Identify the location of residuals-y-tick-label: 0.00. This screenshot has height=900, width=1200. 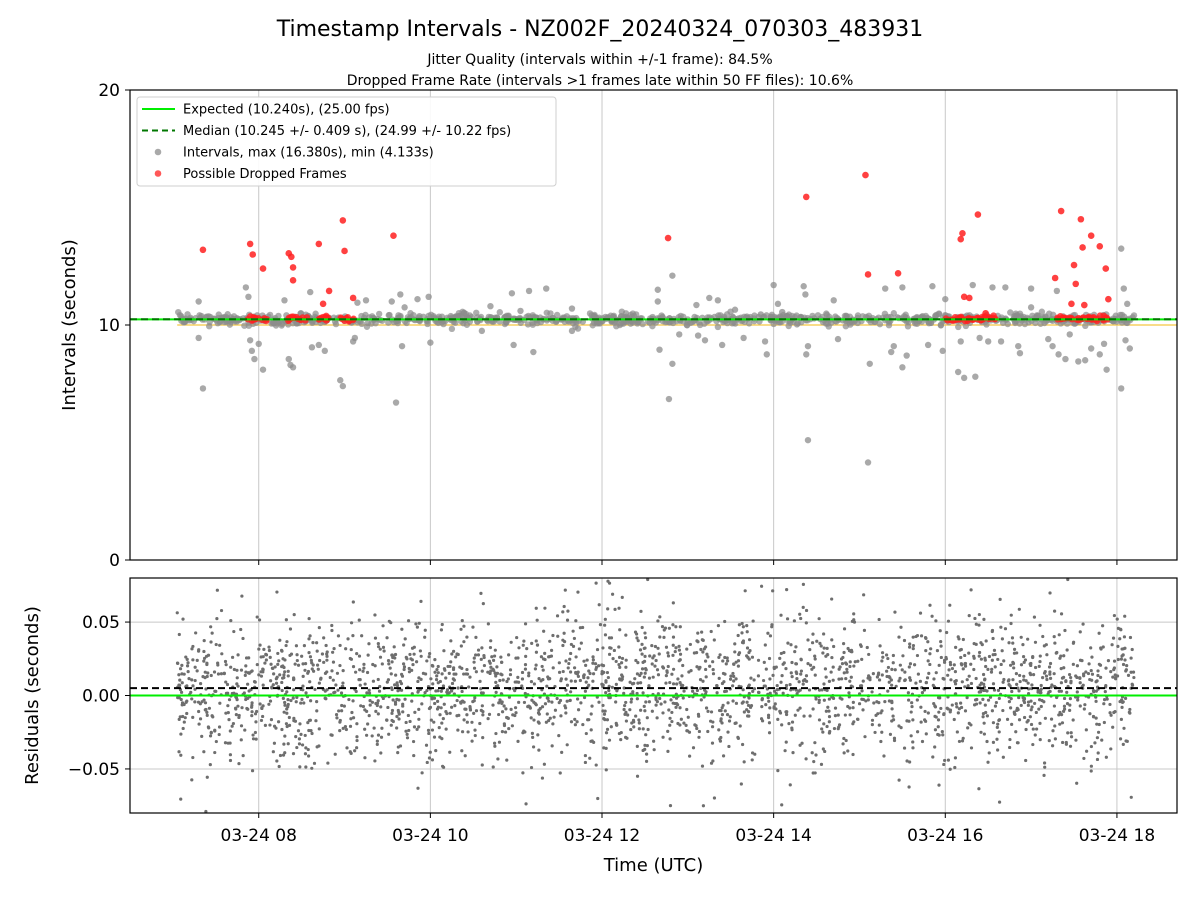
(101, 697).